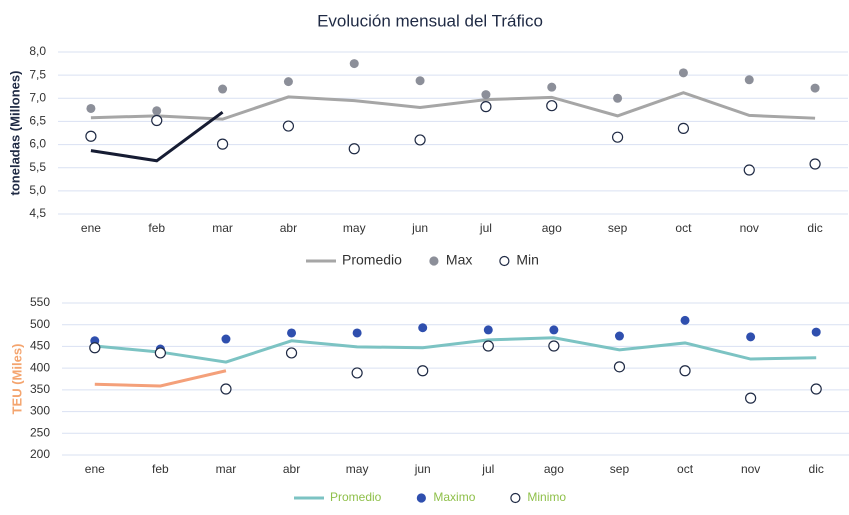 This screenshot has width=849, height=515. Describe the element at coordinates (546, 497) in the screenshot. I see `legend-label: Minimo` at that location.